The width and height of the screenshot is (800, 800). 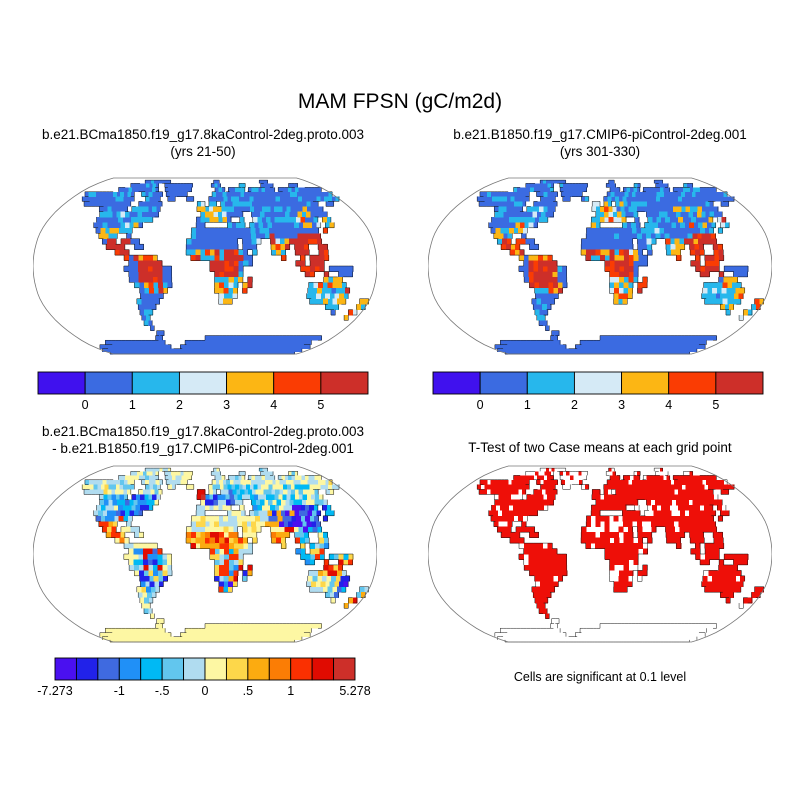 I want to click on svg-text: -.5, so click(x=162, y=691).